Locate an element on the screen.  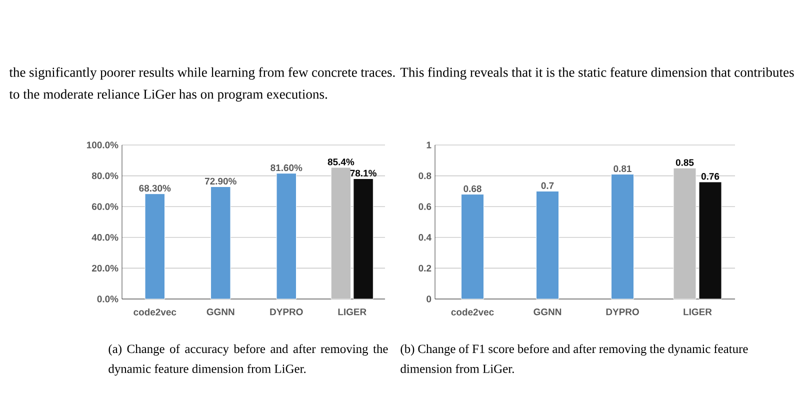
y-tick-label: 0.2 is located at coordinates (425, 268).